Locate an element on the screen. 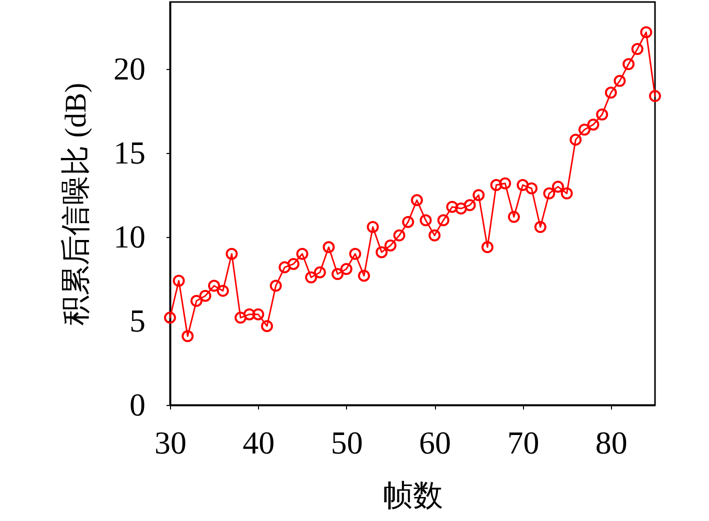 This screenshot has height=521, width=709. y-tick-label: 5 is located at coordinates (138, 320).